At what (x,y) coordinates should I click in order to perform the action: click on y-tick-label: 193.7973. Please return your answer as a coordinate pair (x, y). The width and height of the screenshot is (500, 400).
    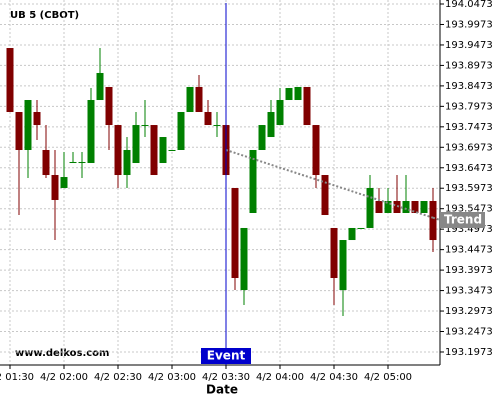
    Looking at the image, I should click on (469, 106).